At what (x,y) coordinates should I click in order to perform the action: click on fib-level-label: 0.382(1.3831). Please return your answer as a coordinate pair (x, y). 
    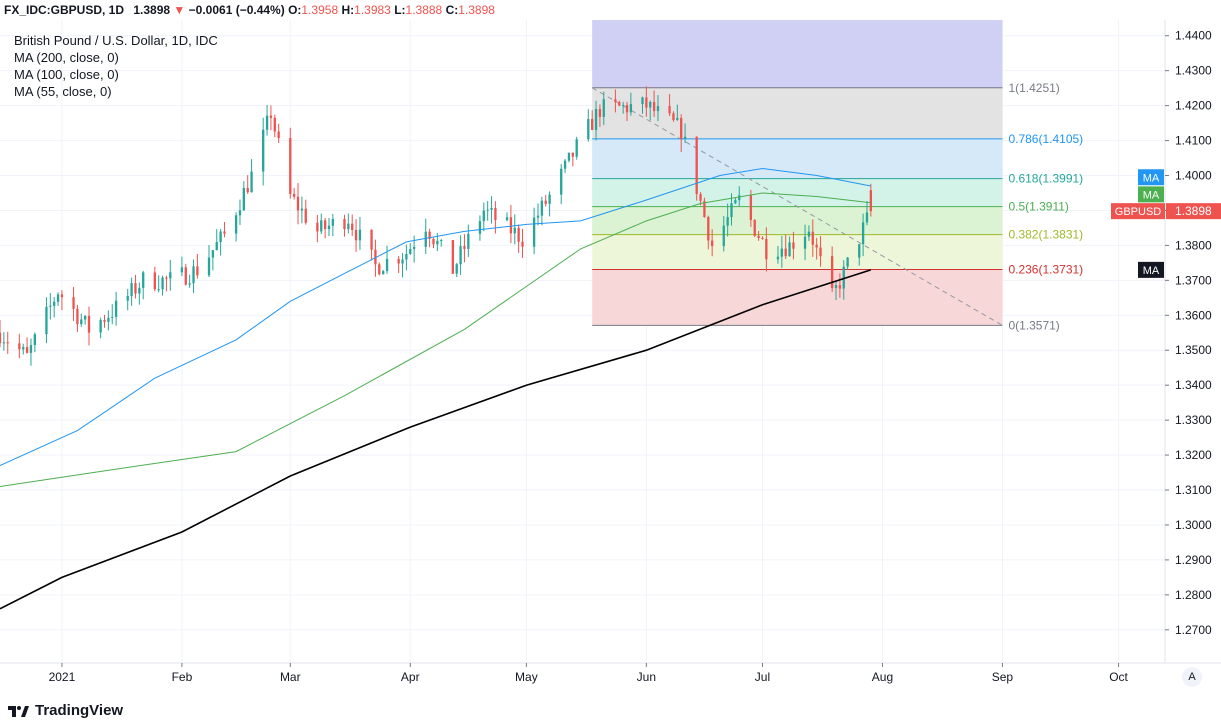
    Looking at the image, I should click on (1045, 235).